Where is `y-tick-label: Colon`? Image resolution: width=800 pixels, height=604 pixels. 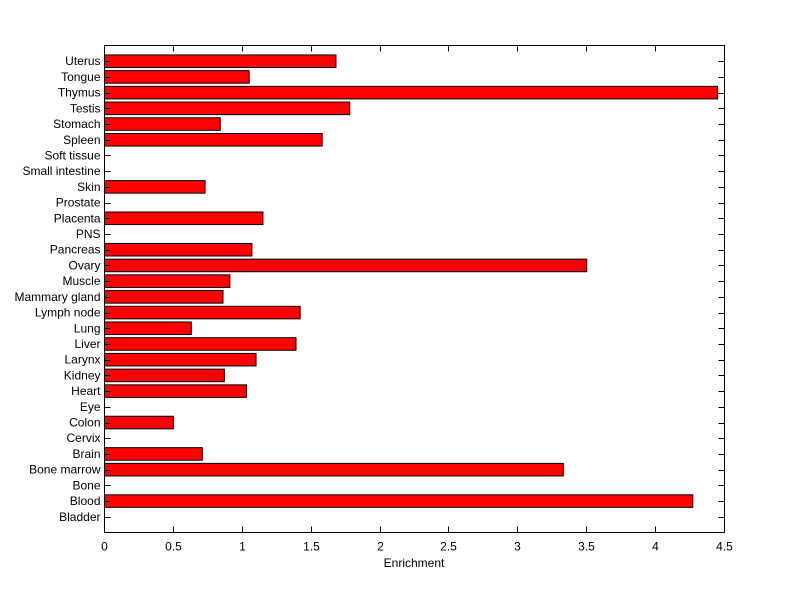 y-tick-label: Colon is located at coordinates (84, 423).